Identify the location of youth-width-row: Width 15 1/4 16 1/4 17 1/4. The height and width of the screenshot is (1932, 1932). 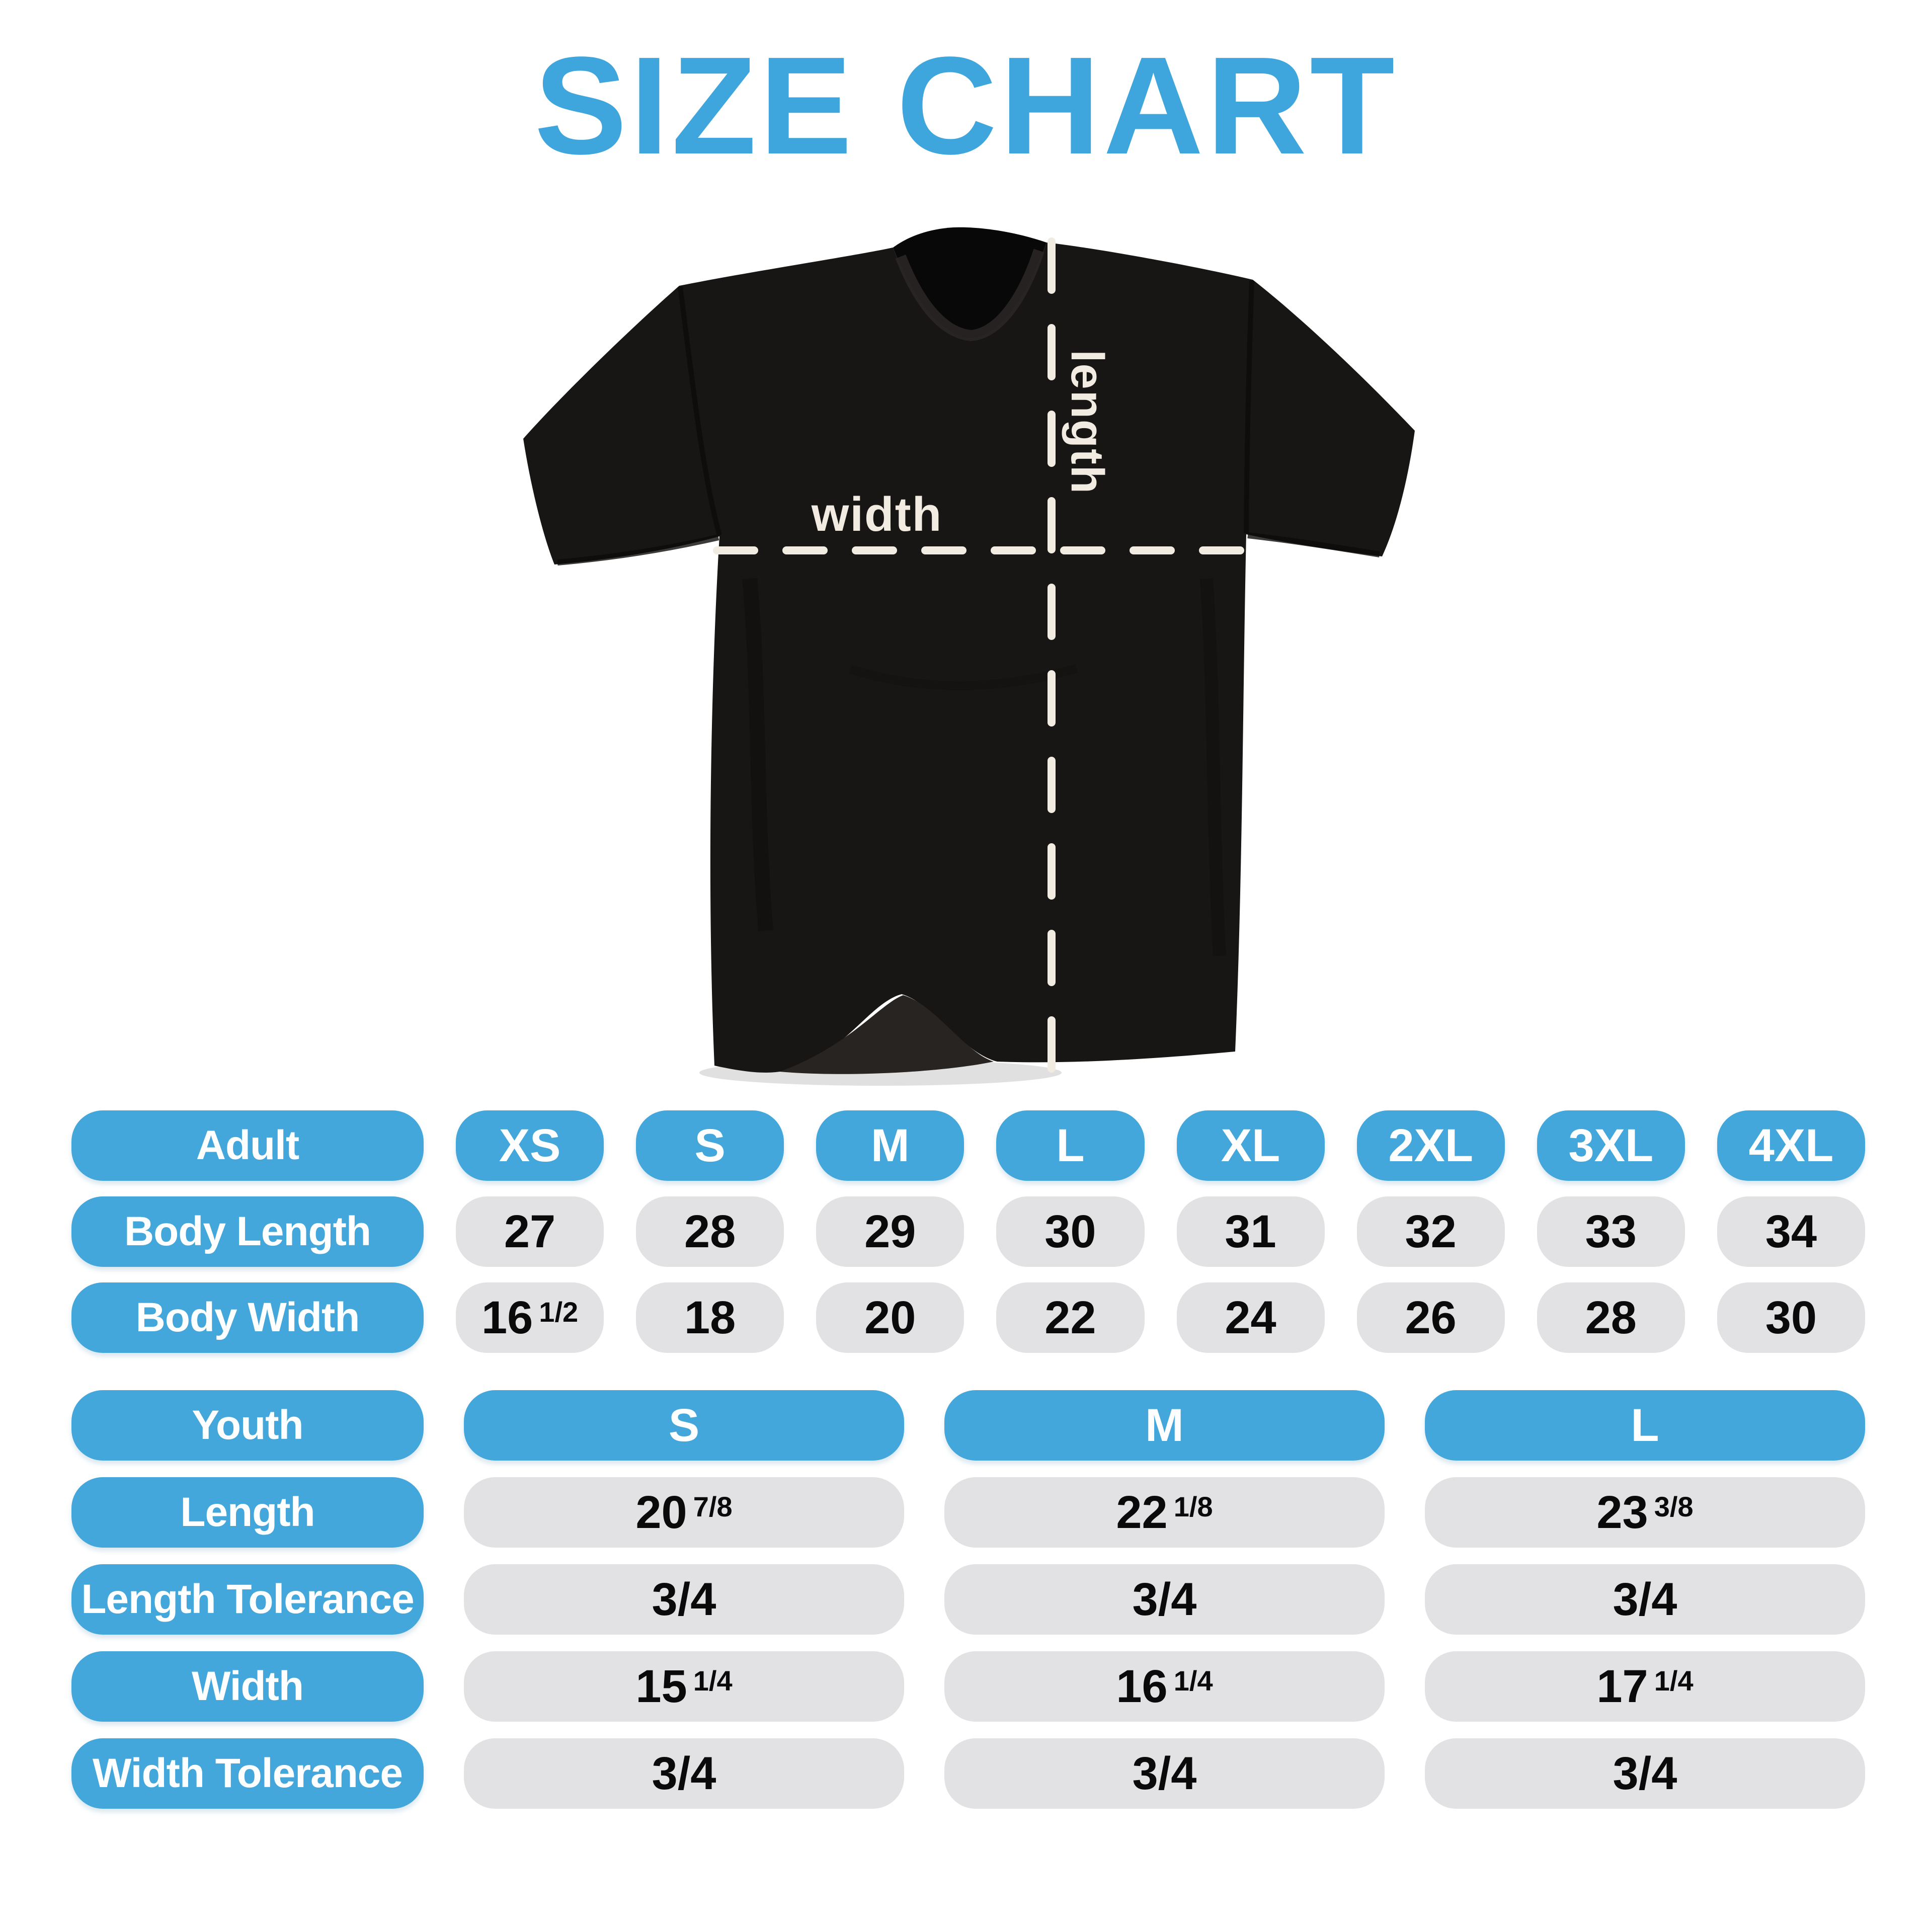
(968, 1687).